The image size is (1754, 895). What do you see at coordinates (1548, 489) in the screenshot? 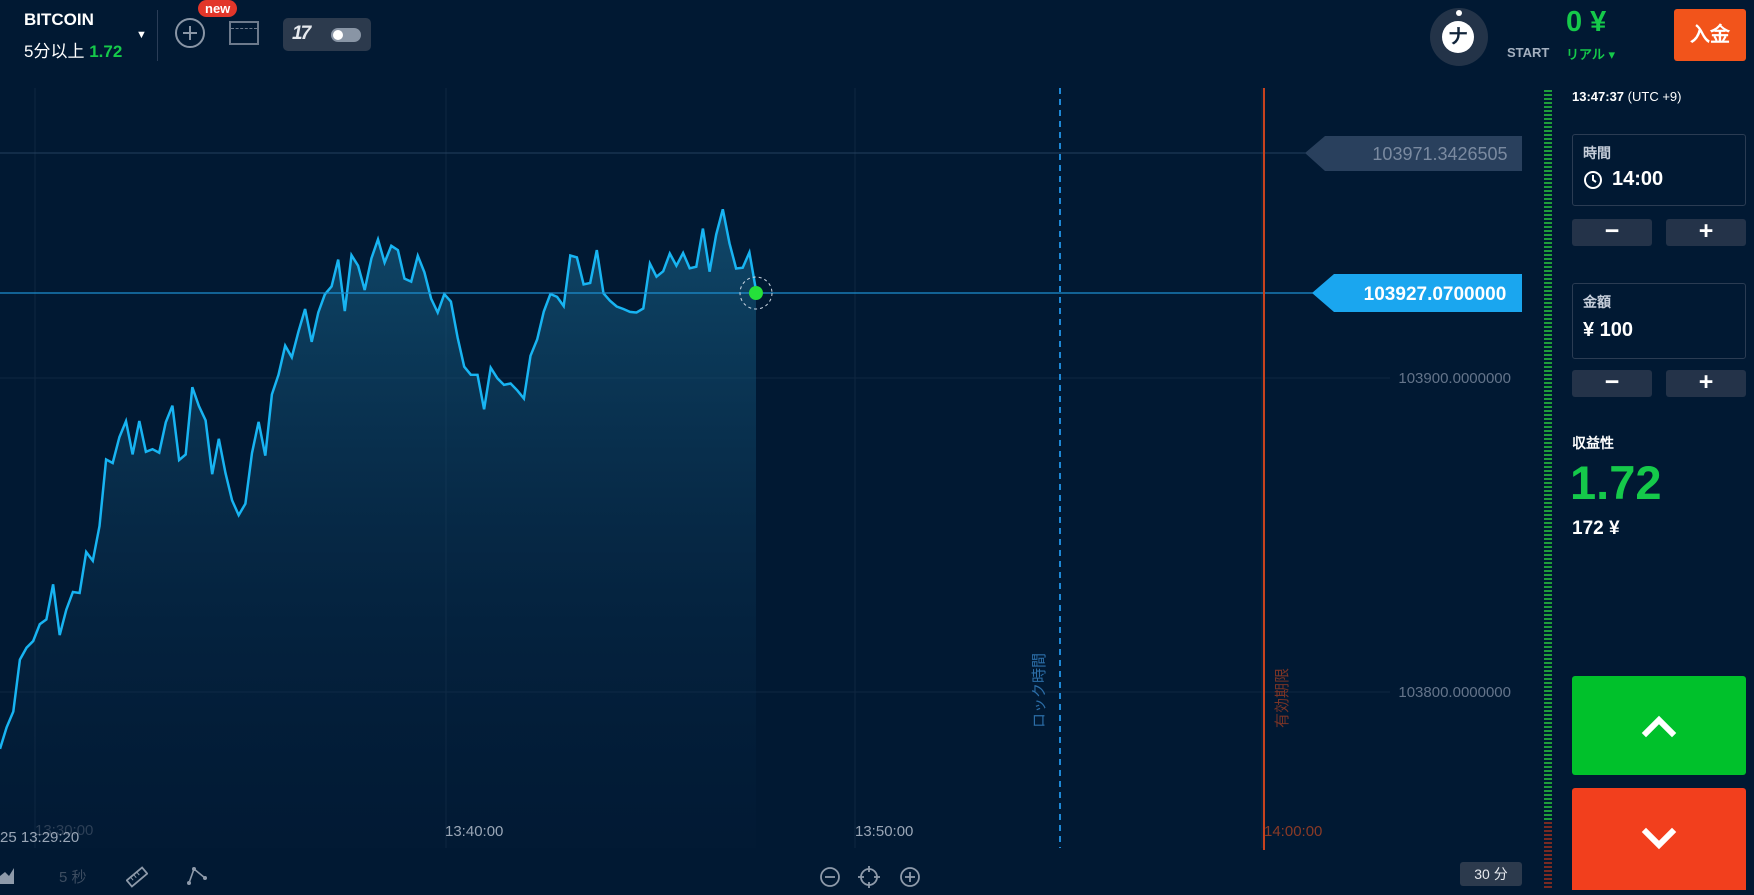
I see `signal-level-bar` at bounding box center [1548, 489].